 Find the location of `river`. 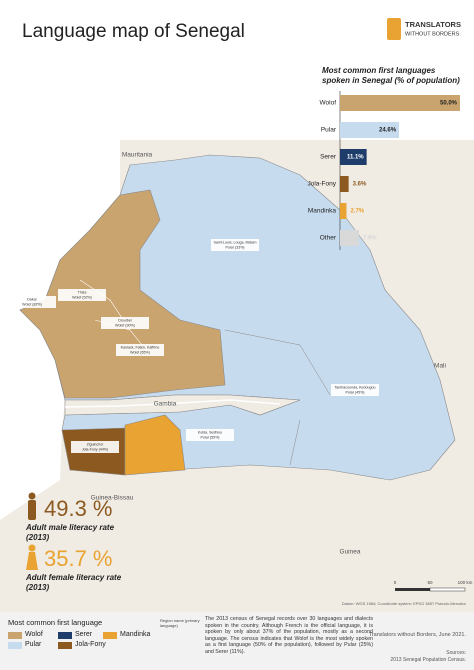

river is located at coordinates (172, 403).